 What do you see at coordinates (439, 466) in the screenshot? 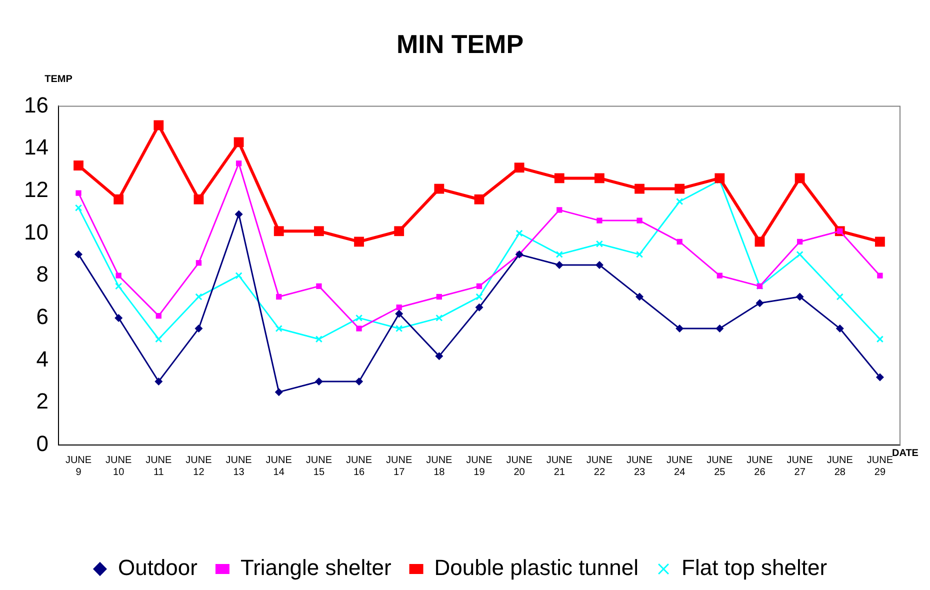
I see `x-tick-label: JUNE 18` at bounding box center [439, 466].